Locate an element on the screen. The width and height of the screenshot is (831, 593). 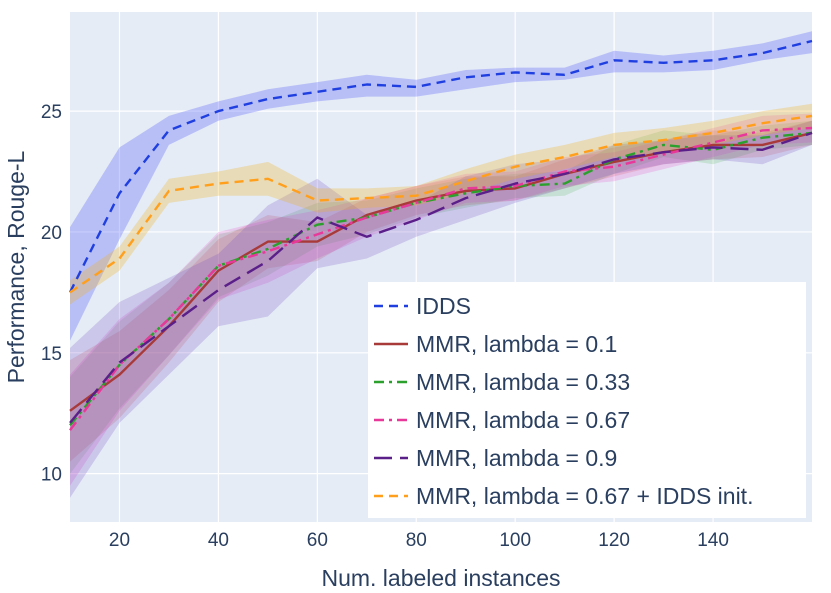
y-axis-title: Performance, Rouge-L is located at coordinates (16, 266).